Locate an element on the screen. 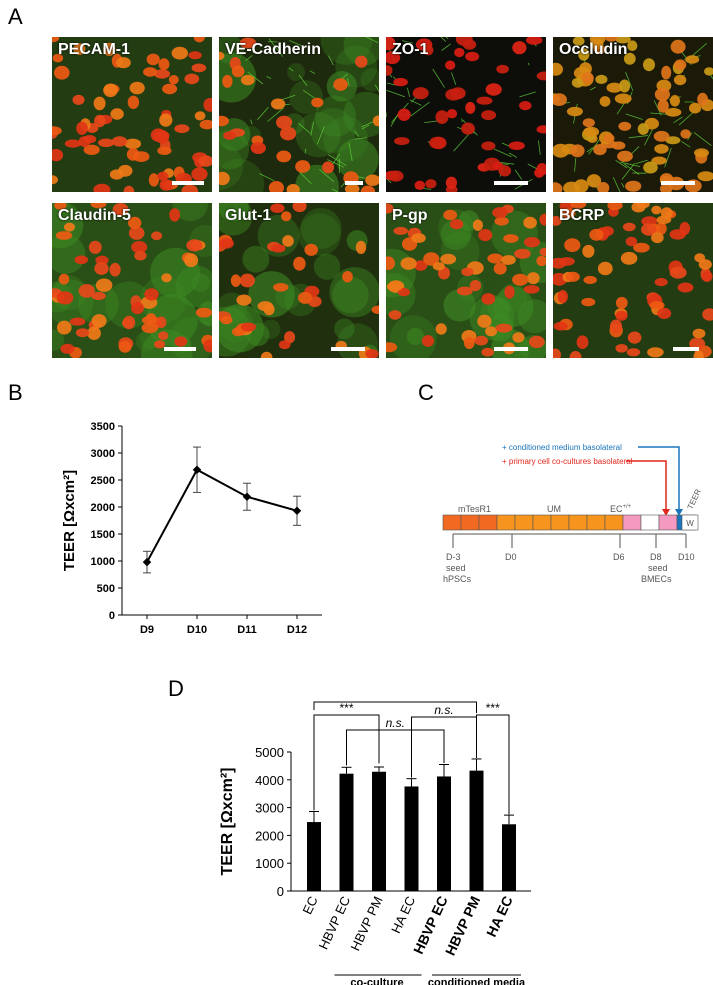 The width and height of the screenshot is (713, 985). micrograph-zo-1: ZO-1 is located at coordinates (466, 114).